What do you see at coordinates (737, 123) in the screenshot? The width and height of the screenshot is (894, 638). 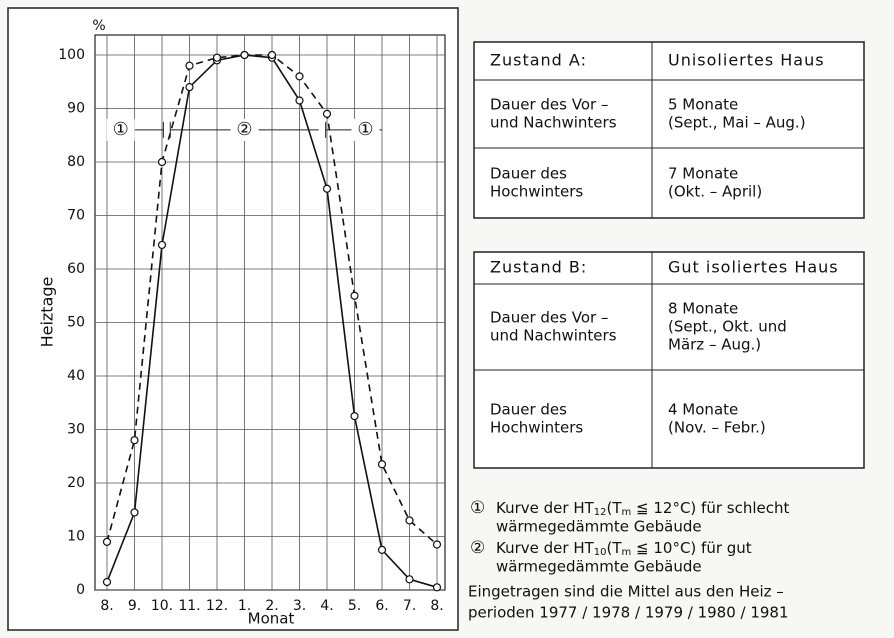 I see `table-cell: (Sept., Mai – Aug.)` at bounding box center [737, 123].